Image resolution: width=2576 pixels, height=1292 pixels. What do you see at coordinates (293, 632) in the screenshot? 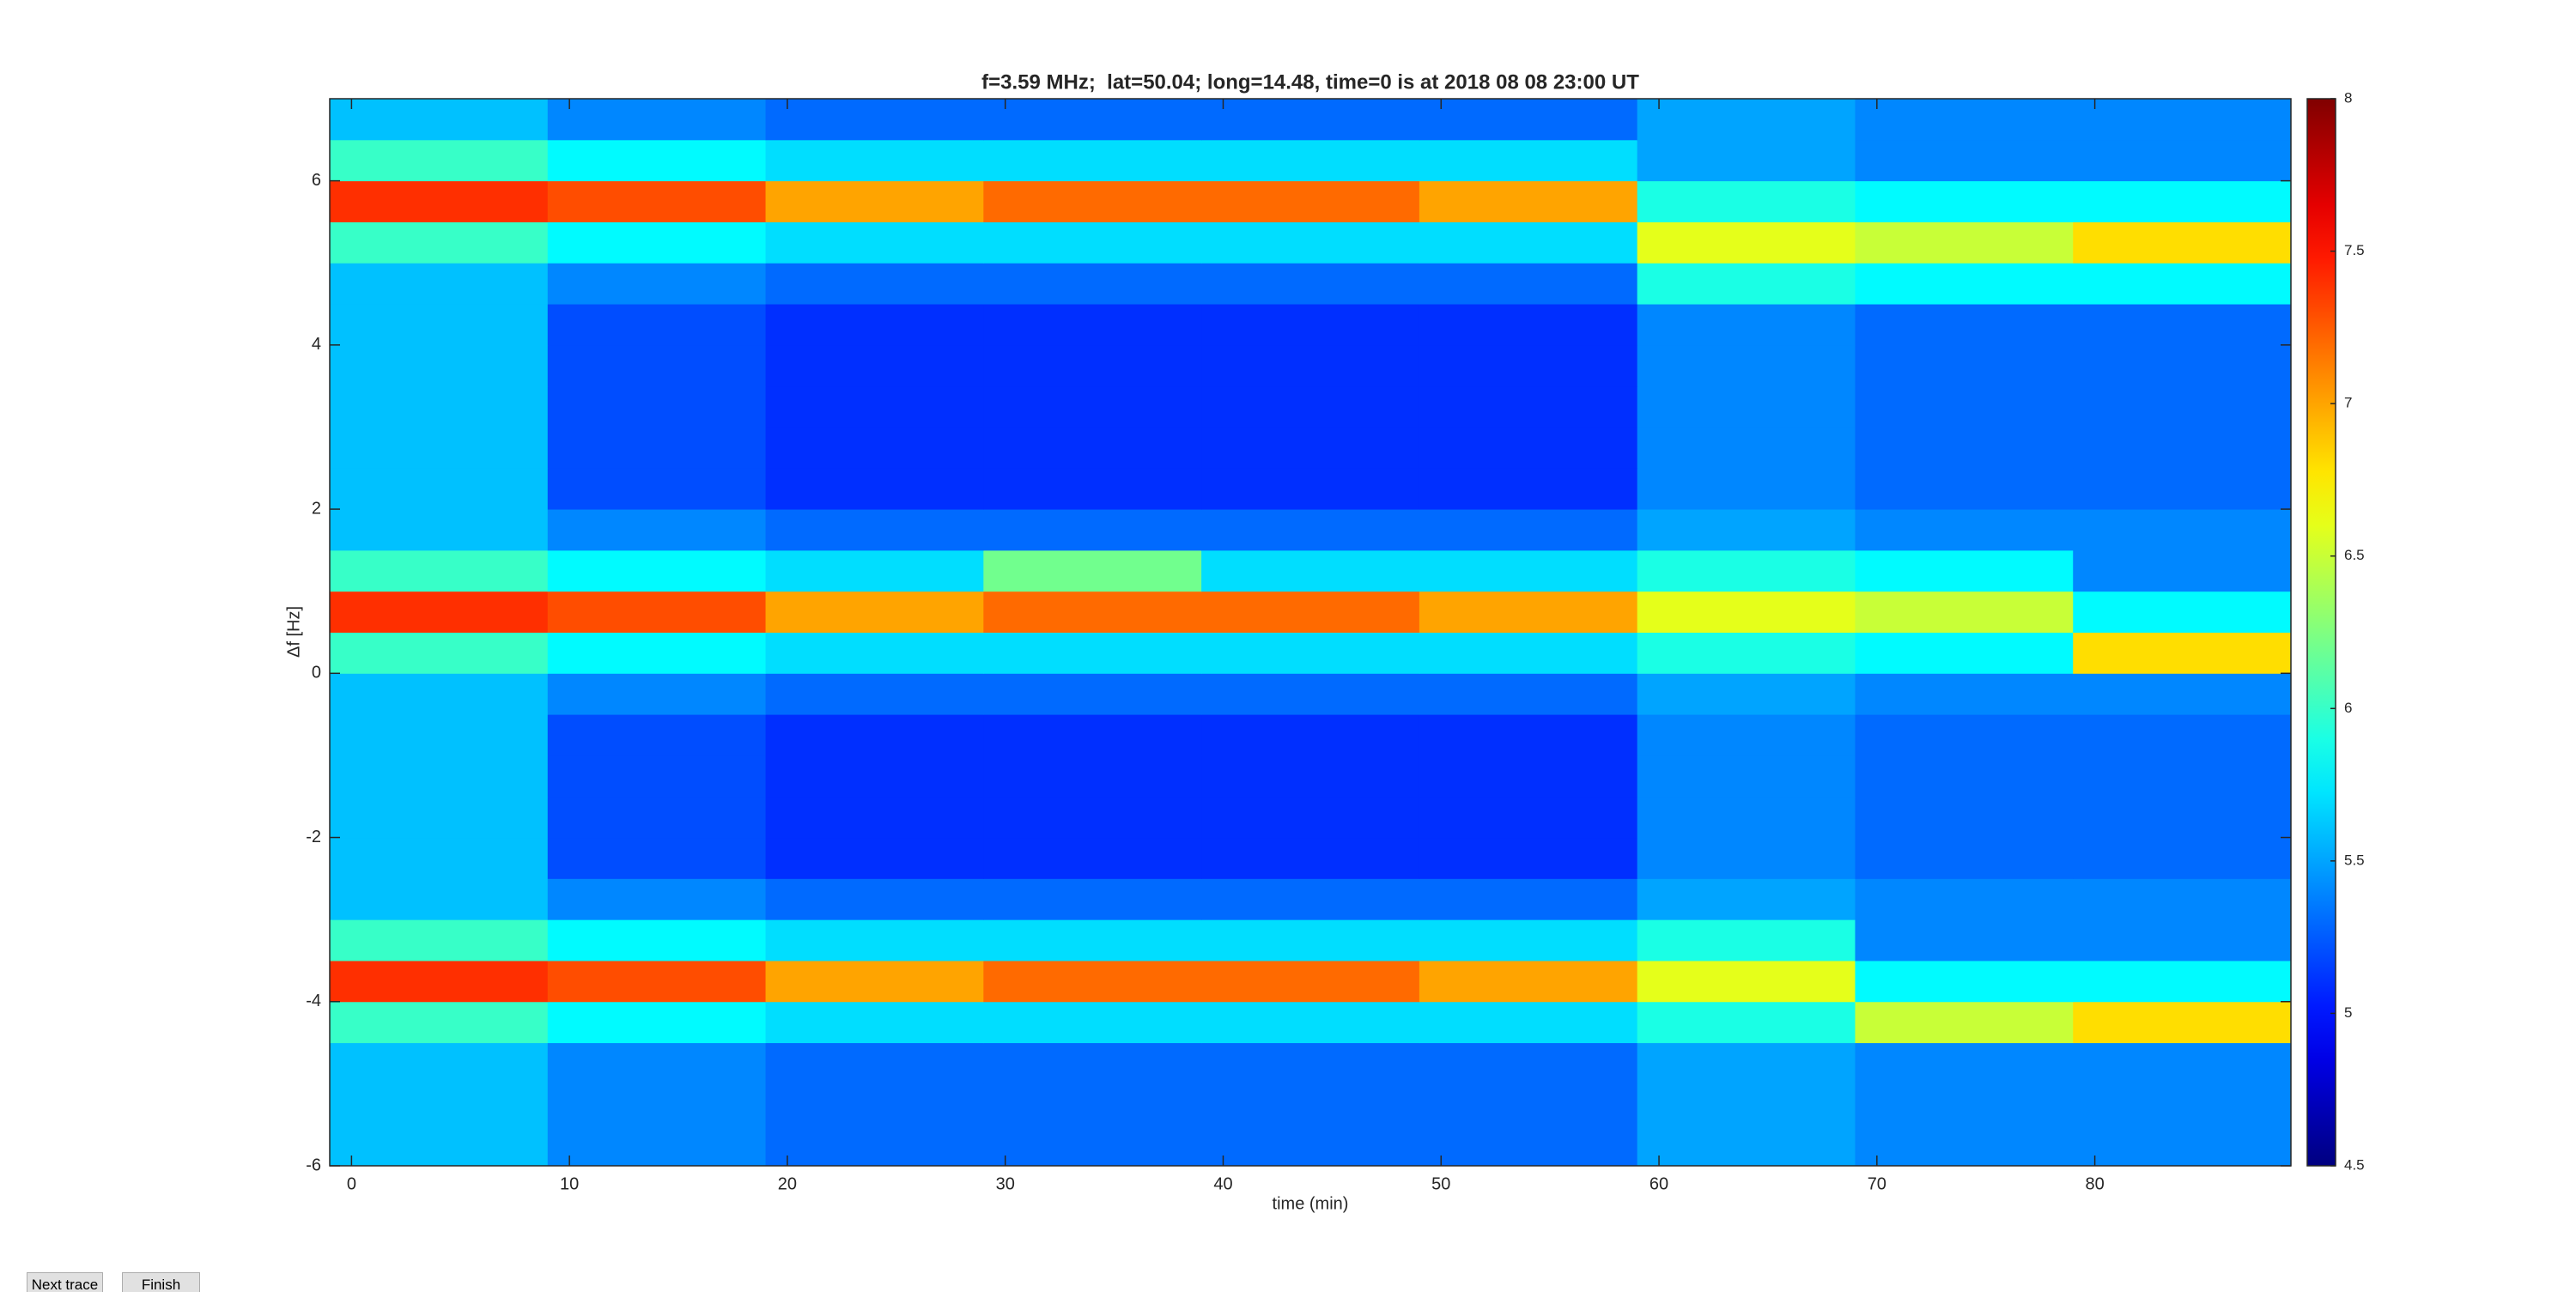
I see `y-axis-label: Δf [Hz]` at bounding box center [293, 632].